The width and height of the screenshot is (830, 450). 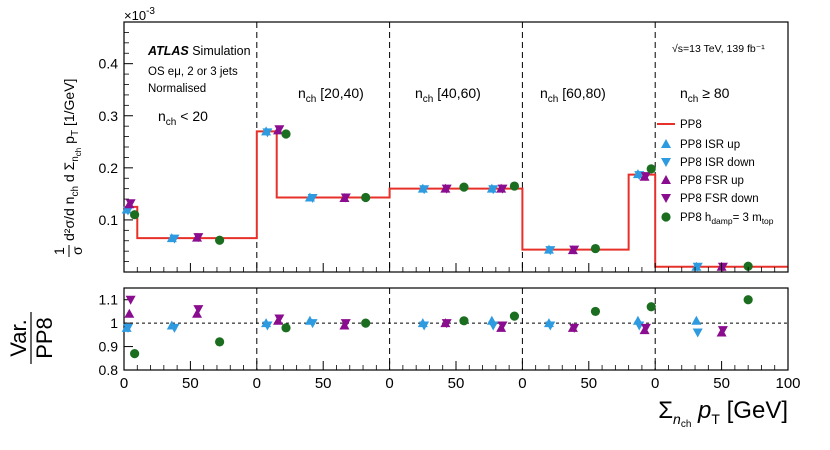 What do you see at coordinates (72, 160) in the screenshot?
I see `ylabel-text: d²σ/d nch d Σnch pT [1/GeV]` at bounding box center [72, 160].